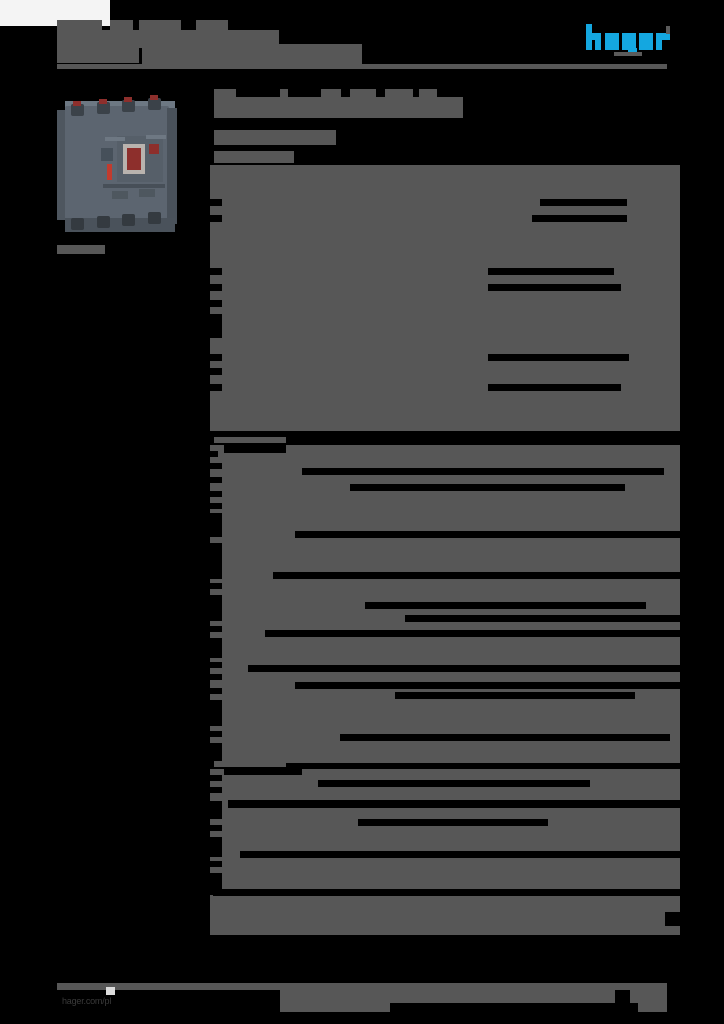  What do you see at coordinates (98, 55) in the screenshot?
I see `header-subtitle` at bounding box center [98, 55].